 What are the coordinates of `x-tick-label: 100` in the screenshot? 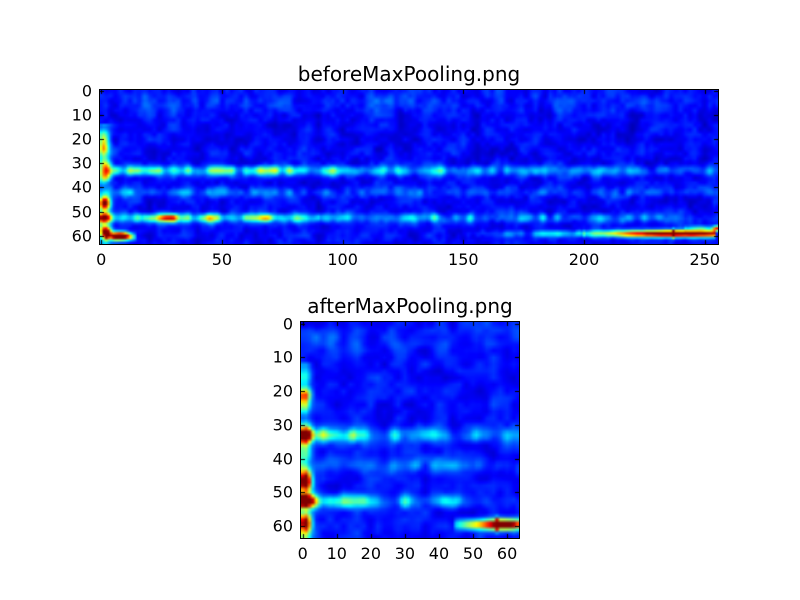 It's located at (342, 259).